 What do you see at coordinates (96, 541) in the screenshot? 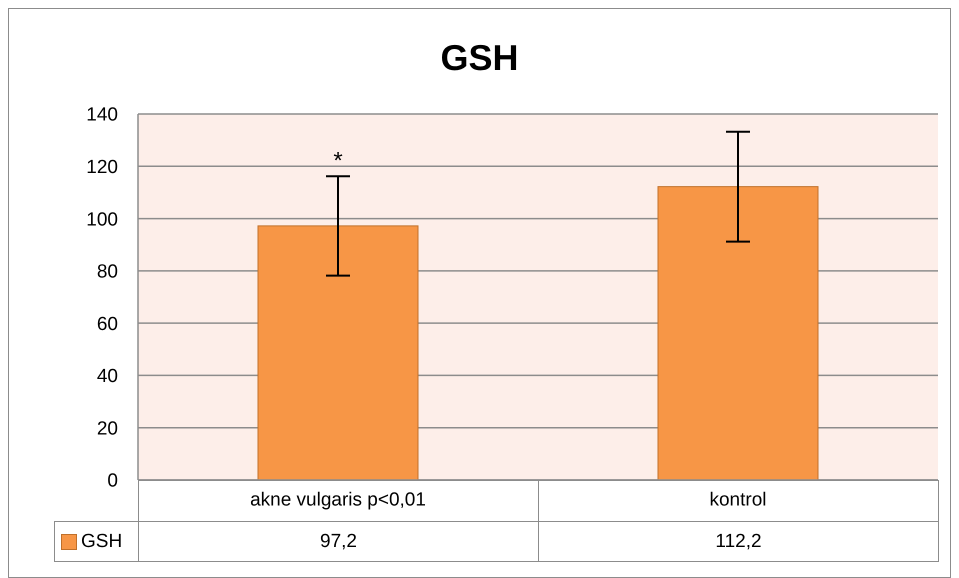
I see `legend-label: GSH` at bounding box center [96, 541].